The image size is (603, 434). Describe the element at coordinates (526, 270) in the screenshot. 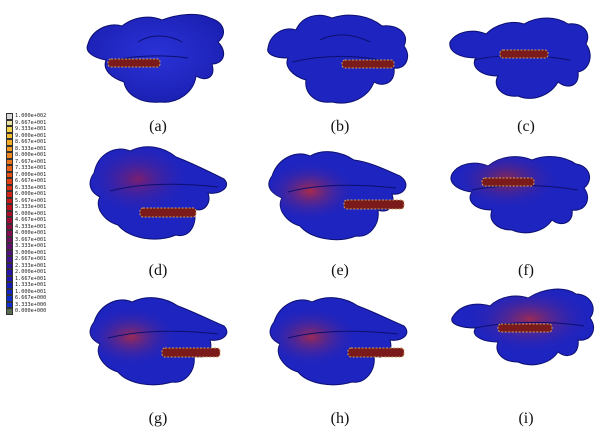

I see `caption-f: (f)` at that location.